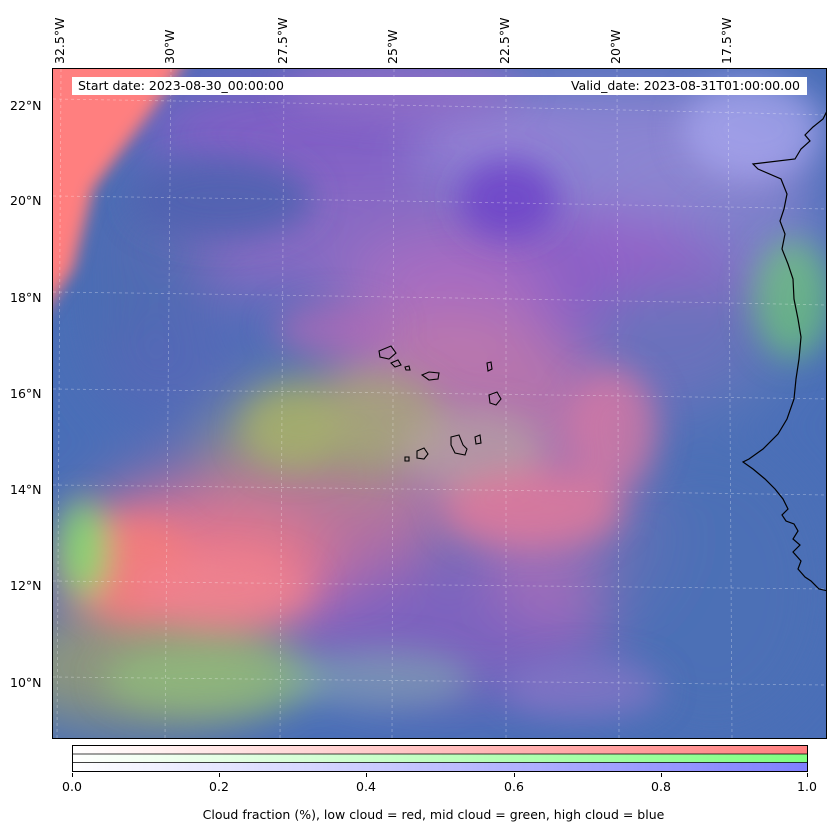 Image resolution: width=837 pixels, height=836 pixels. Describe the element at coordinates (26, 393) in the screenshot. I see `lat-label-16n: 16°N` at that location.